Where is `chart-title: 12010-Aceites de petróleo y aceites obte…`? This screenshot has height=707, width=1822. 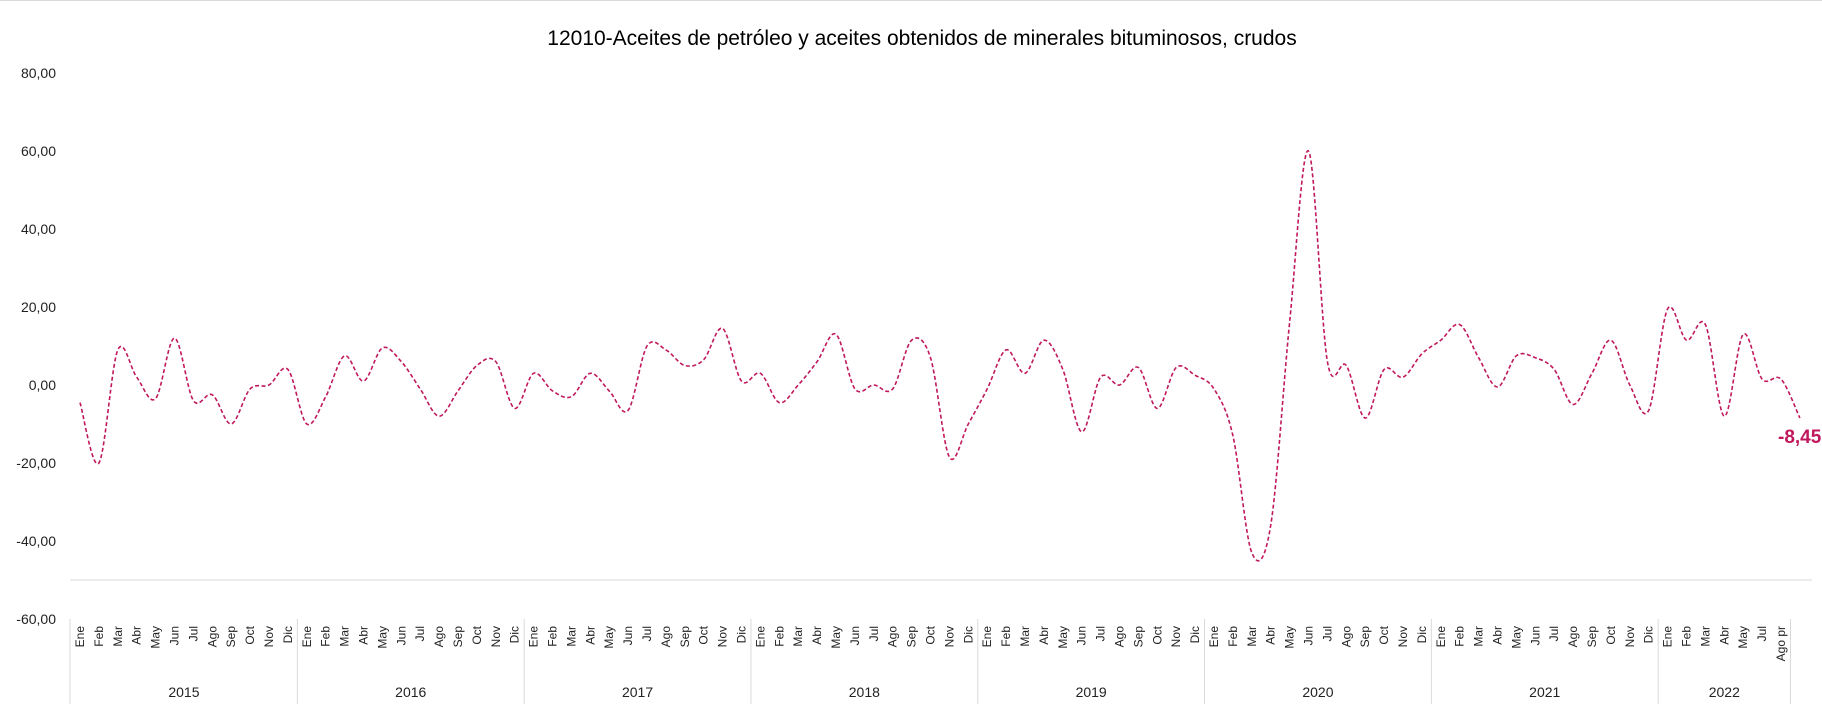
chart-title: 12010-Aceites de petróleo y aceites obte… is located at coordinates (921, 38).